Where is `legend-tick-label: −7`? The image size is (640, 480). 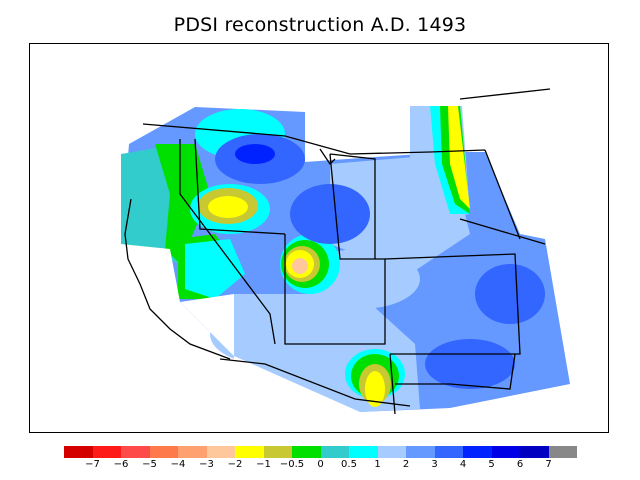
legend-tick-label: −7 is located at coordinates (92, 464).